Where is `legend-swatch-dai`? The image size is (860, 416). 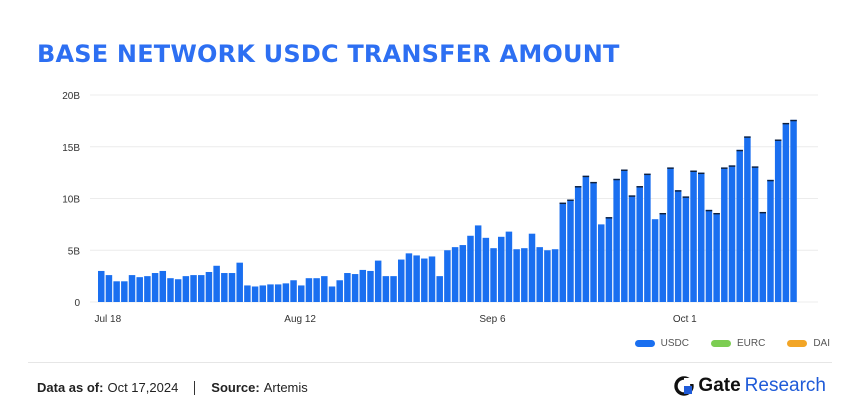
legend-swatch-dai is located at coordinates (797, 343).